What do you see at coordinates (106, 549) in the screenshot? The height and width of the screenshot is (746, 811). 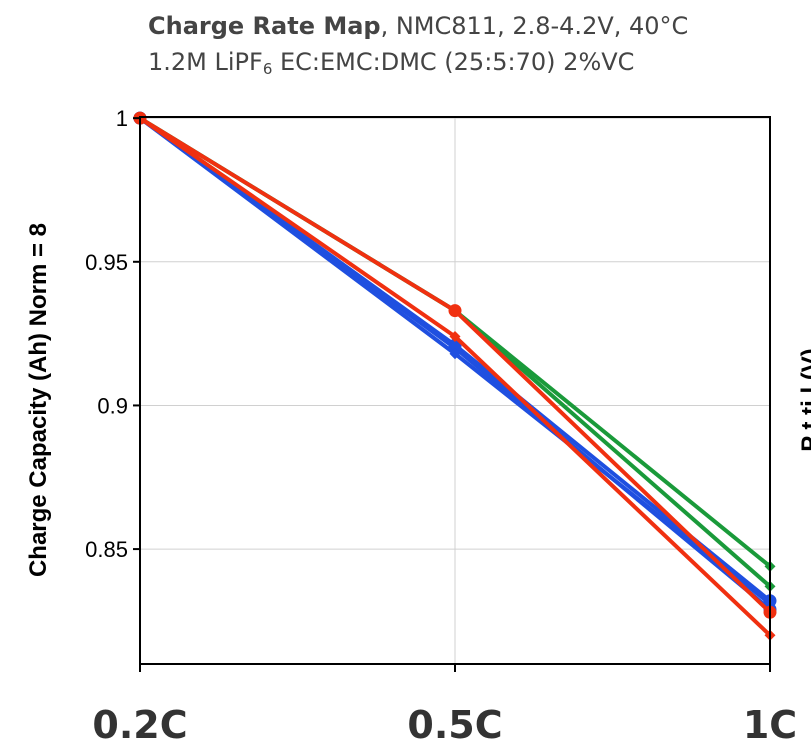 I see `y-tick-label: 0.85` at bounding box center [106, 549].